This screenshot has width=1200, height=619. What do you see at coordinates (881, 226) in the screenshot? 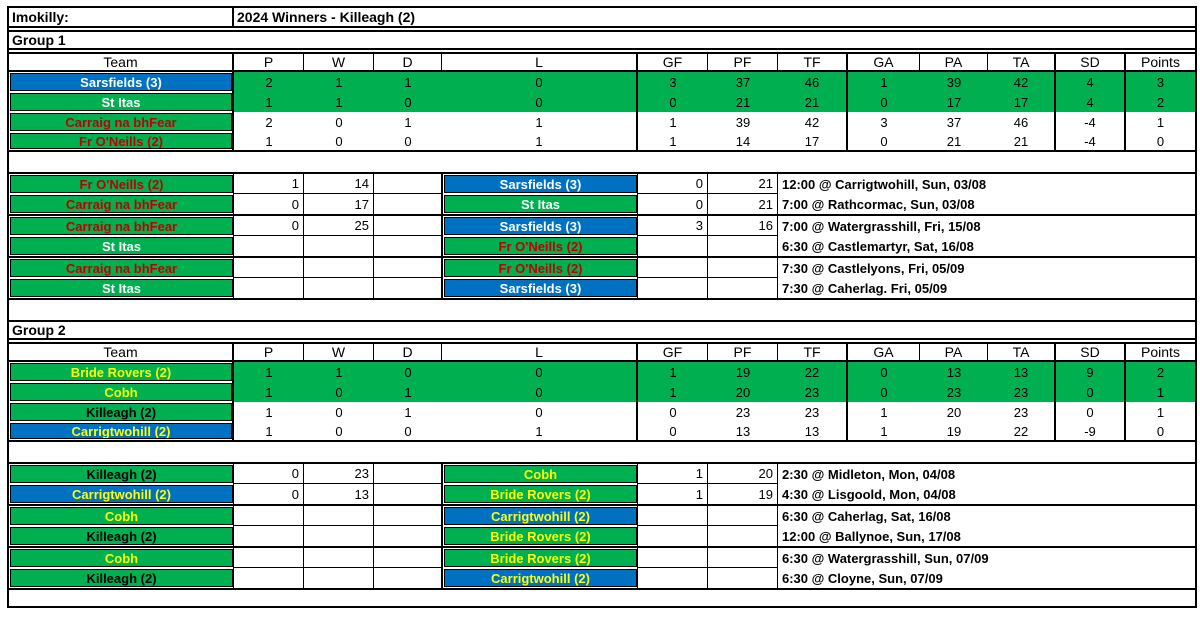
I see `venue-cell: 7:00 @ Watergrasshill, Fri, 15/08` at bounding box center [881, 226].